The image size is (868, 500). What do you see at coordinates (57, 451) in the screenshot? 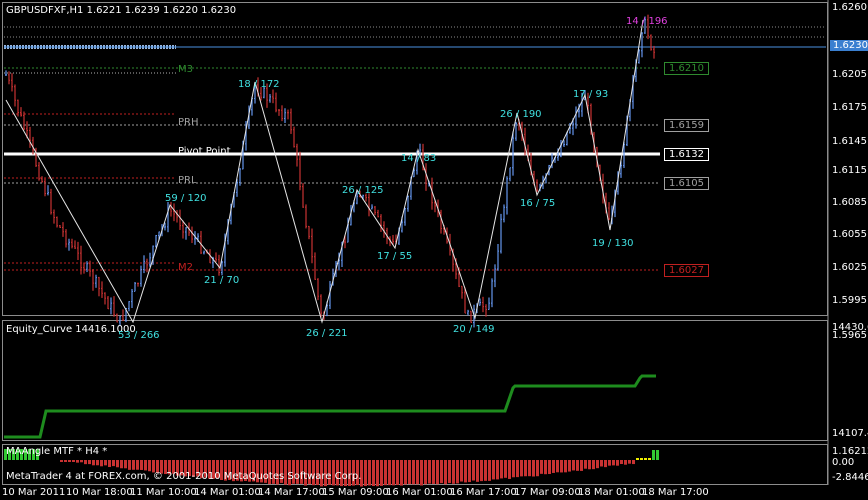
I see `angle-header: MAAngle MTF * H4 *` at bounding box center [57, 451].